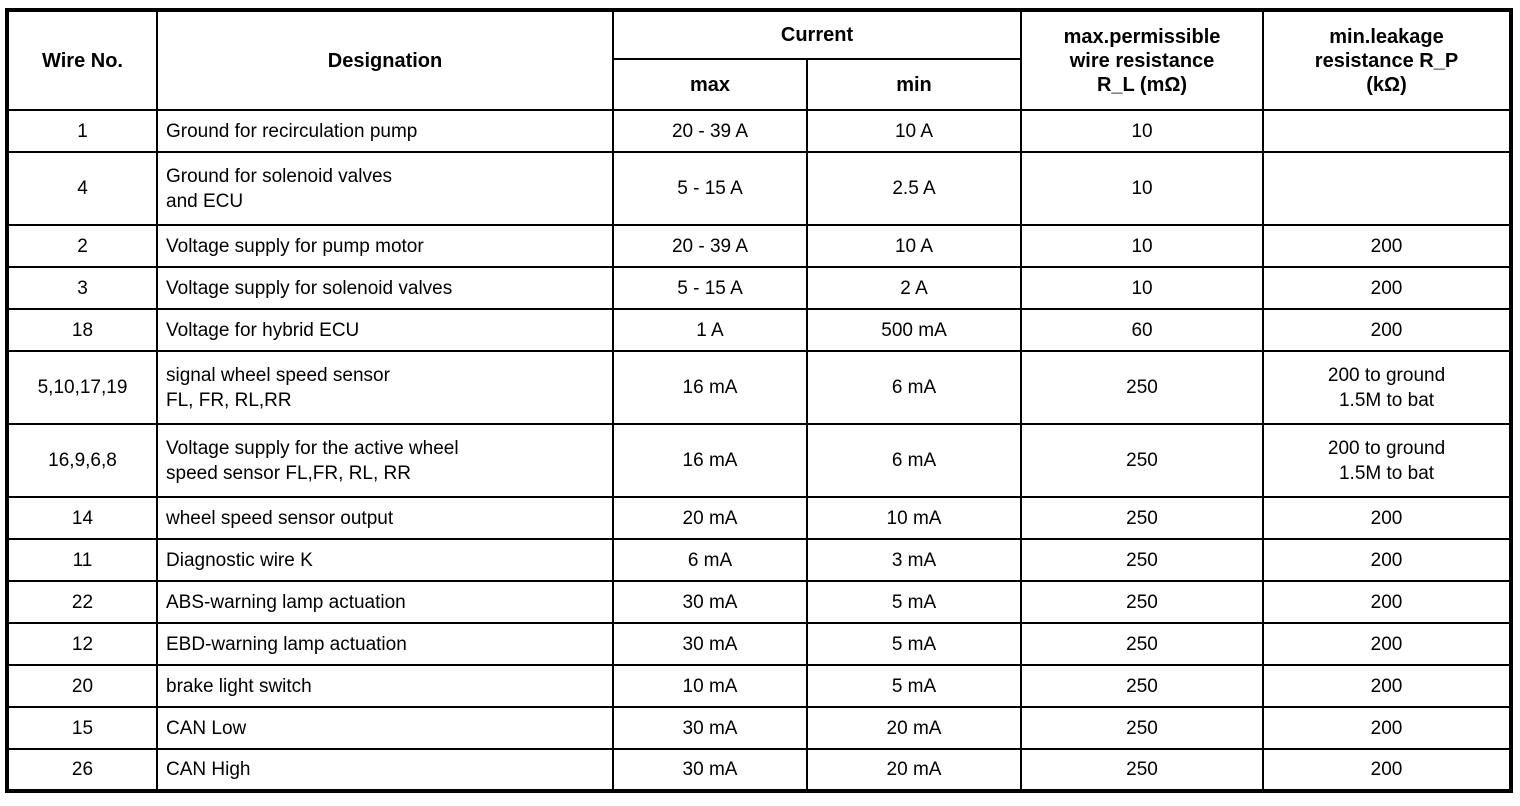 This screenshot has width=1520, height=806. What do you see at coordinates (82, 246) in the screenshot?
I see `cell-wire-no: 2` at bounding box center [82, 246].